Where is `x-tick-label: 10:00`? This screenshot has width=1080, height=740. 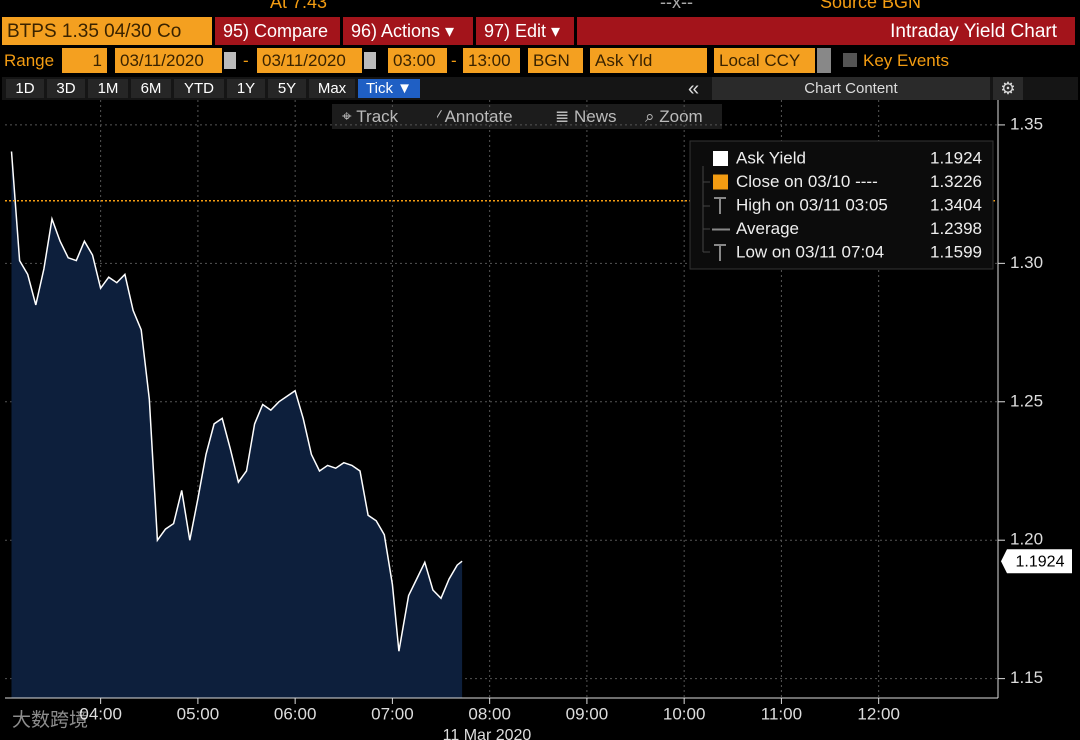
x-tick-label: 10:00 is located at coordinates (684, 713).